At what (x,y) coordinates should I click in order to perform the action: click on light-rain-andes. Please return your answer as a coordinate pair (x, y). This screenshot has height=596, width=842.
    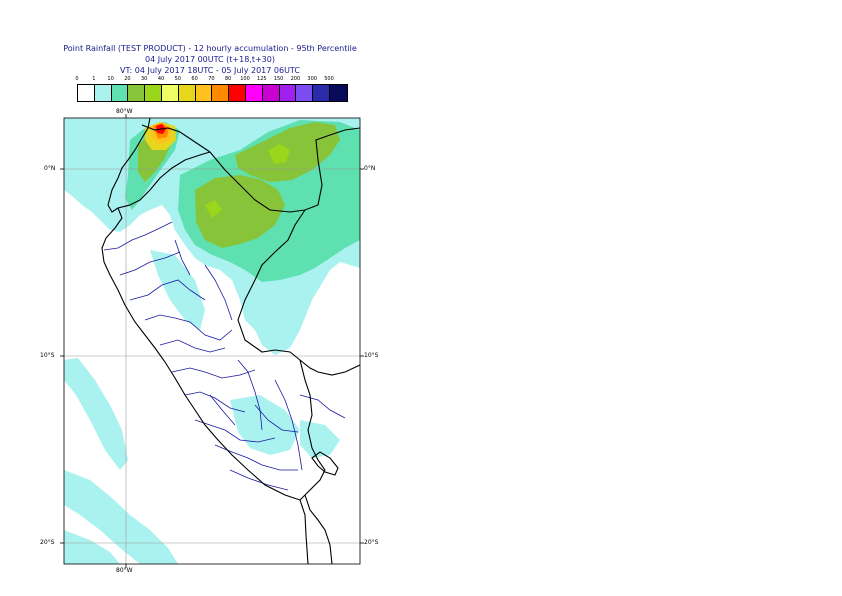
    Looking at the image, I should click on (177, 290).